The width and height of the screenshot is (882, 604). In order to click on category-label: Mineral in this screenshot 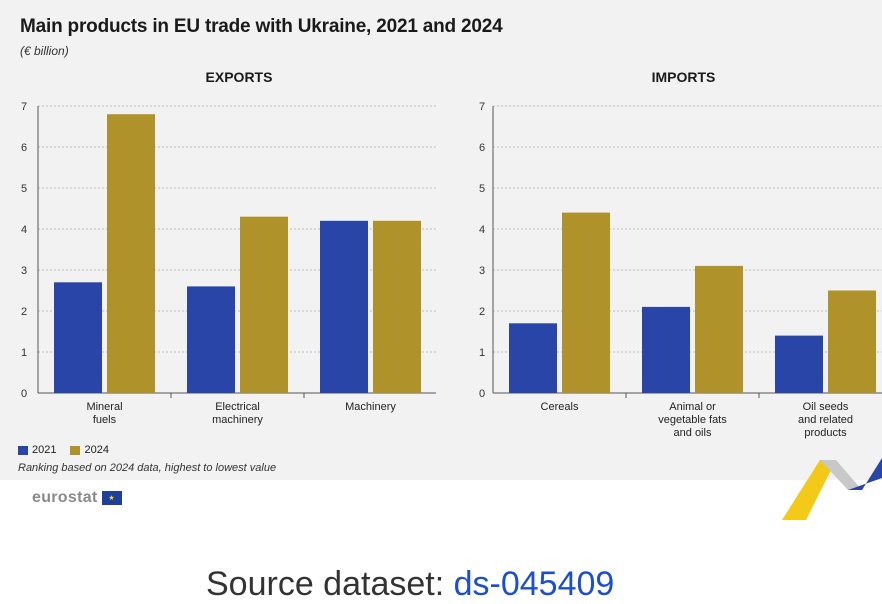, I will do `click(104, 407)`.